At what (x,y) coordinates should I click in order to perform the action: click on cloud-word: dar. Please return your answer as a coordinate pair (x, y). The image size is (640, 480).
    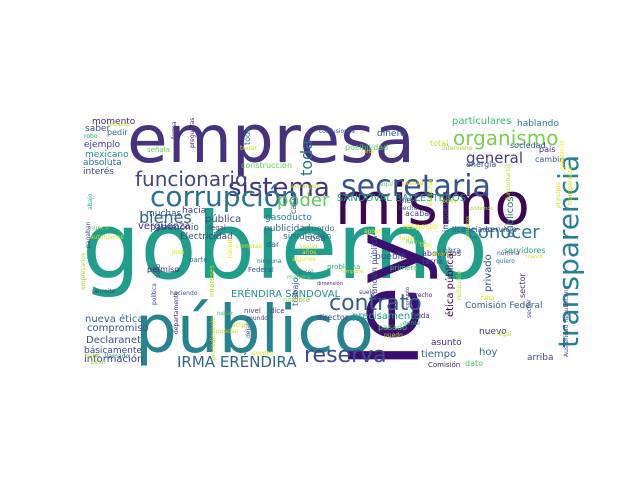
    Looking at the image, I should click on (273, 244).